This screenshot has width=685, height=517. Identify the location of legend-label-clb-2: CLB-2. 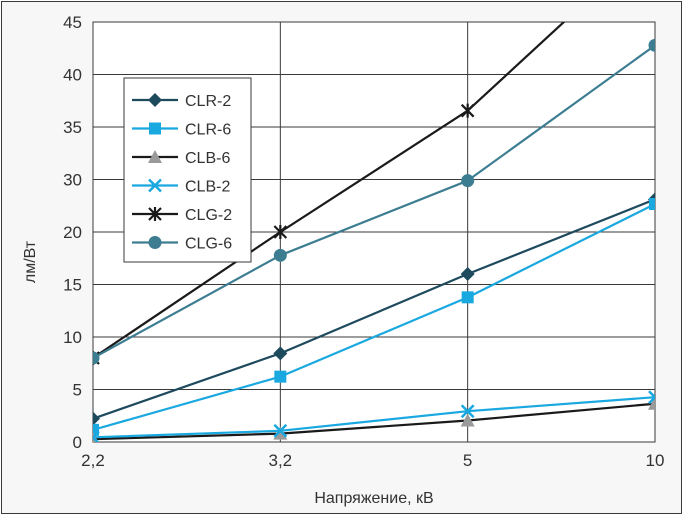
(207, 187).